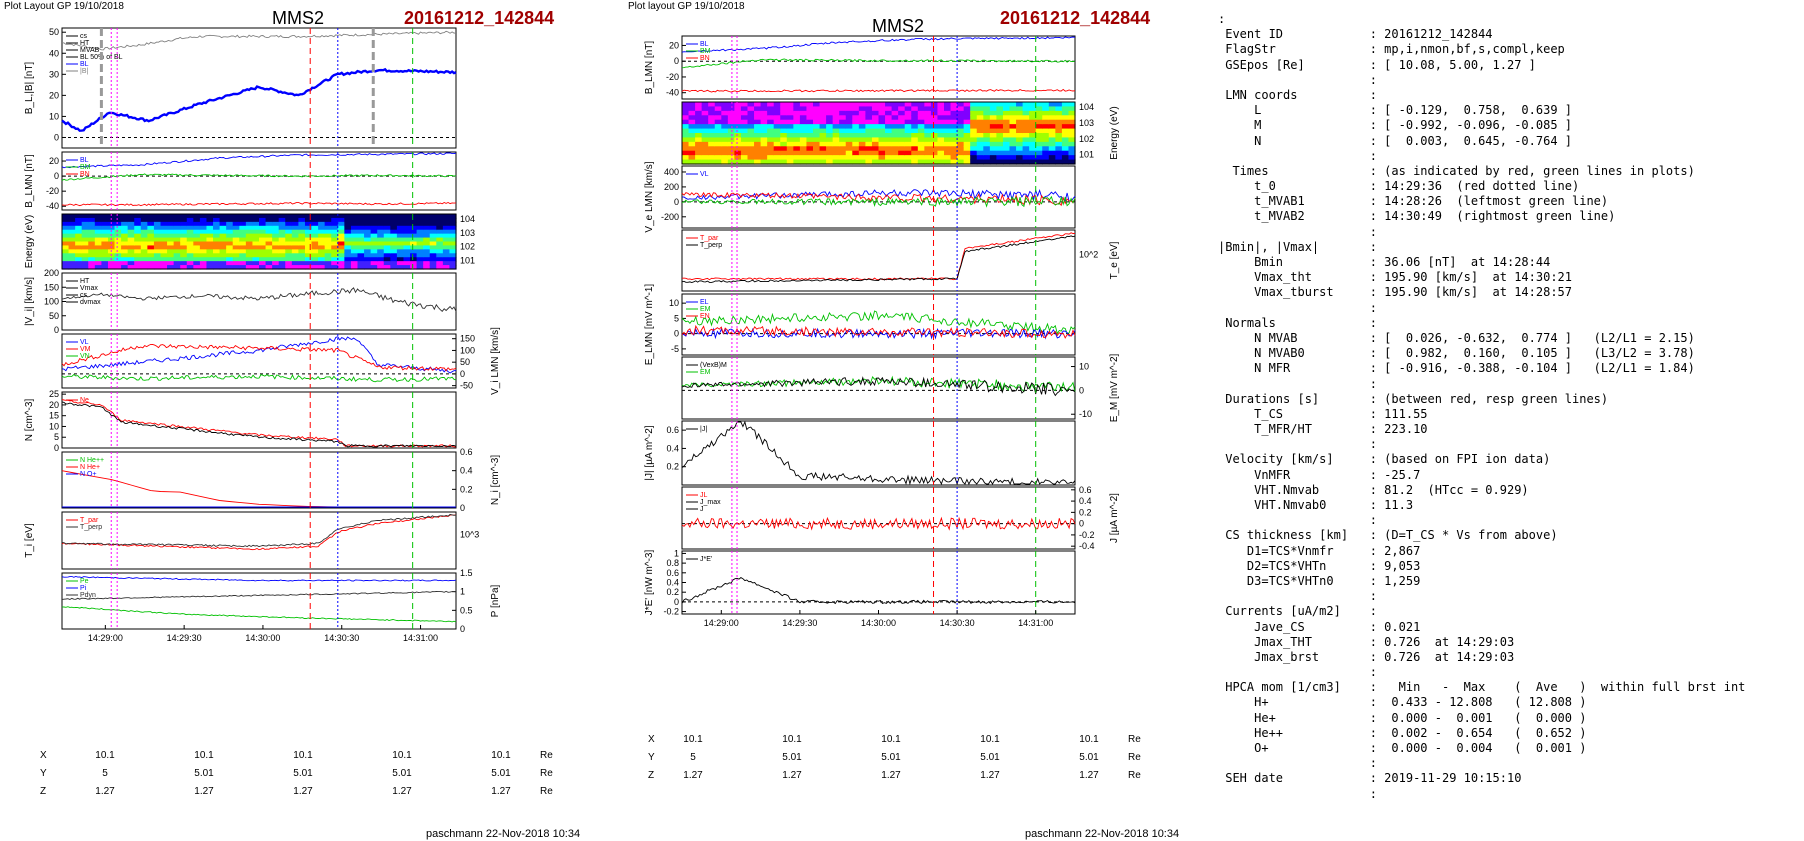  What do you see at coordinates (259, 361) in the screenshot?
I see `panel-frame` at bounding box center [259, 361].